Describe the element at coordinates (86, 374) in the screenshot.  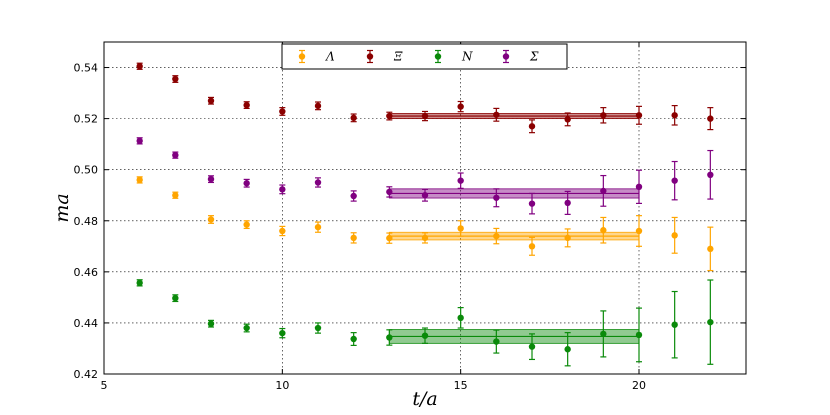
I see `y-tick-label: 0.42` at that location.